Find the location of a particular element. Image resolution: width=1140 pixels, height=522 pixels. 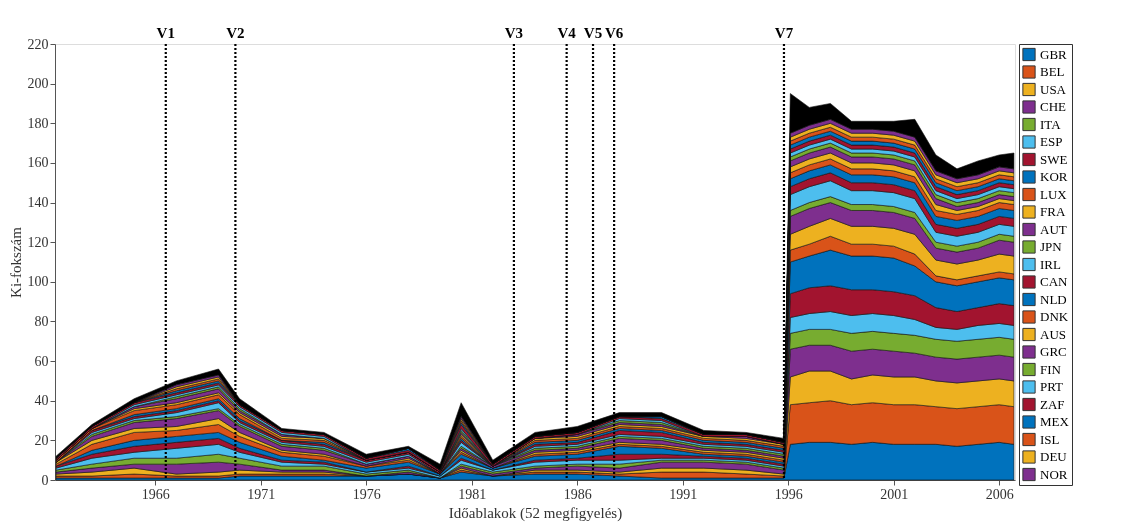

ref-line-label: V6 is located at coordinates (614, 33).